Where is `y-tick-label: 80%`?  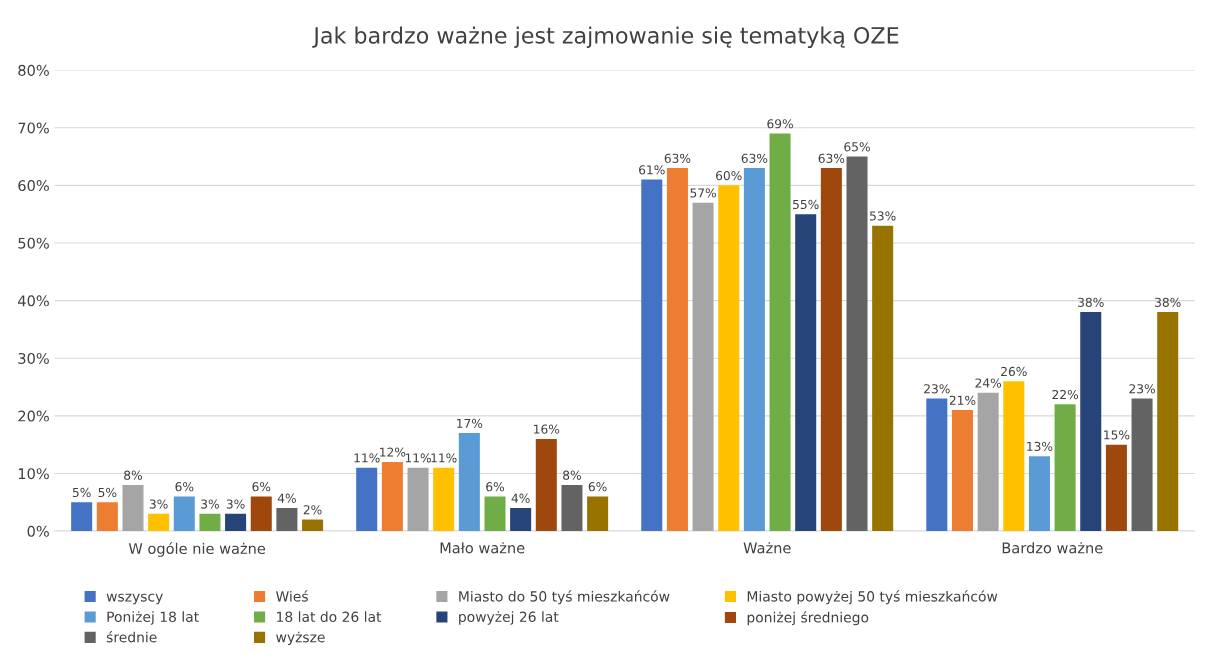
y-tick-label: 80% is located at coordinates (33, 70).